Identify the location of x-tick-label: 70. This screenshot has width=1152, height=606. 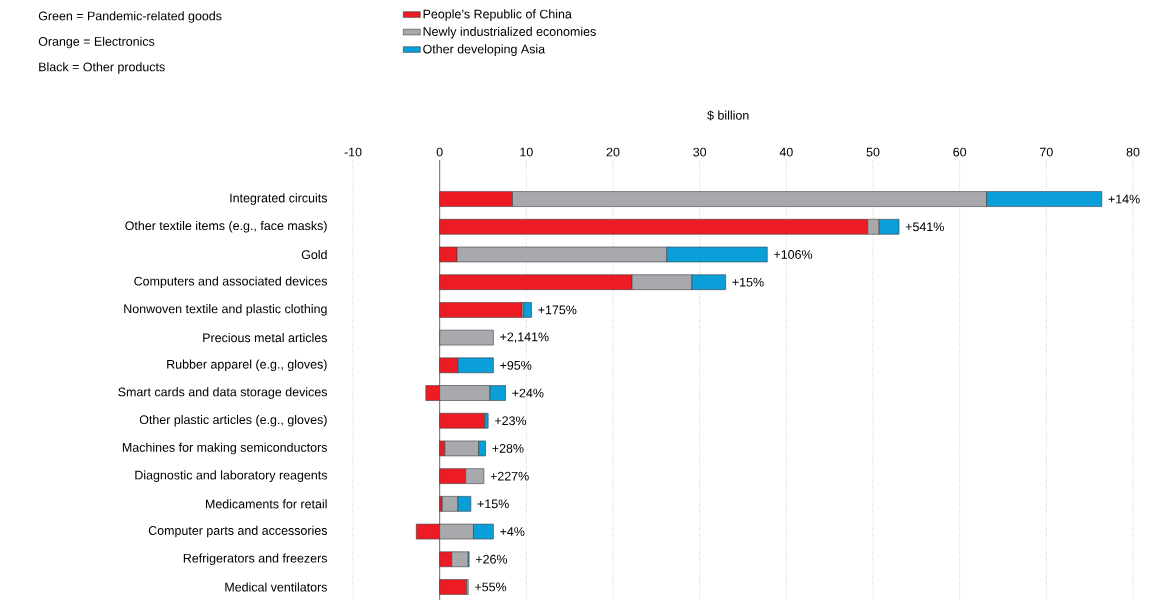
(1046, 152).